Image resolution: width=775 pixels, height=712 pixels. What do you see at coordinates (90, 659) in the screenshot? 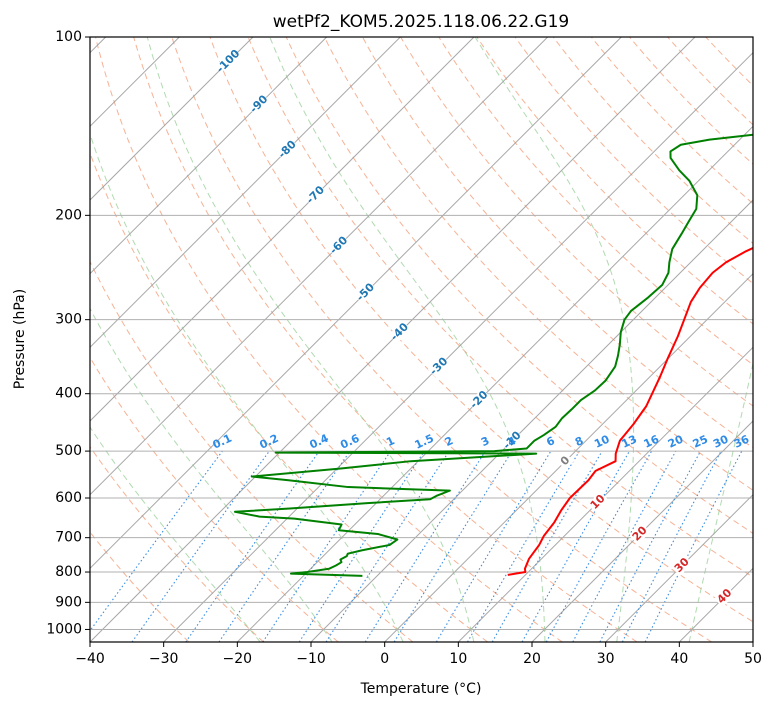
I see `x-tick-label: −40` at bounding box center [90, 659].